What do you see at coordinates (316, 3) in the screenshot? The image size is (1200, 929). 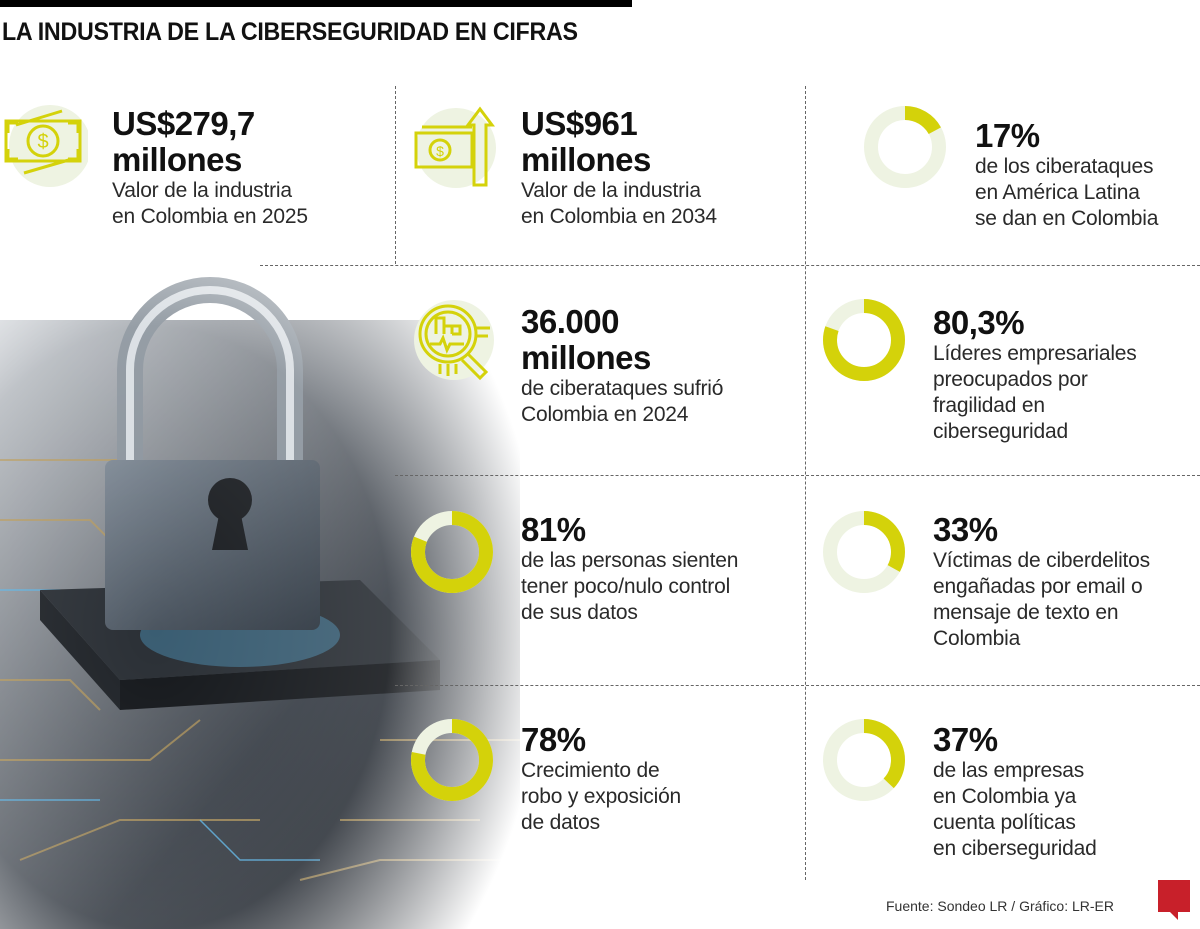 I see `top-rule` at bounding box center [316, 3].